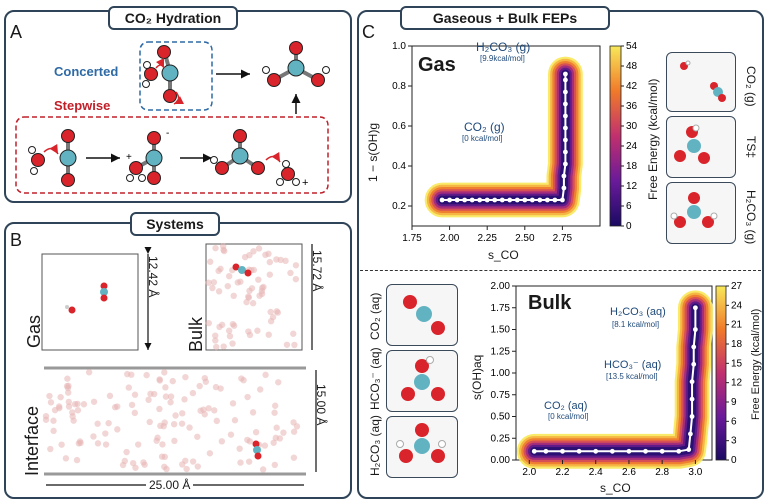  Describe the element at coordinates (615, 488) in the screenshot. I see `bulk-xlabel: s_CO` at that location.